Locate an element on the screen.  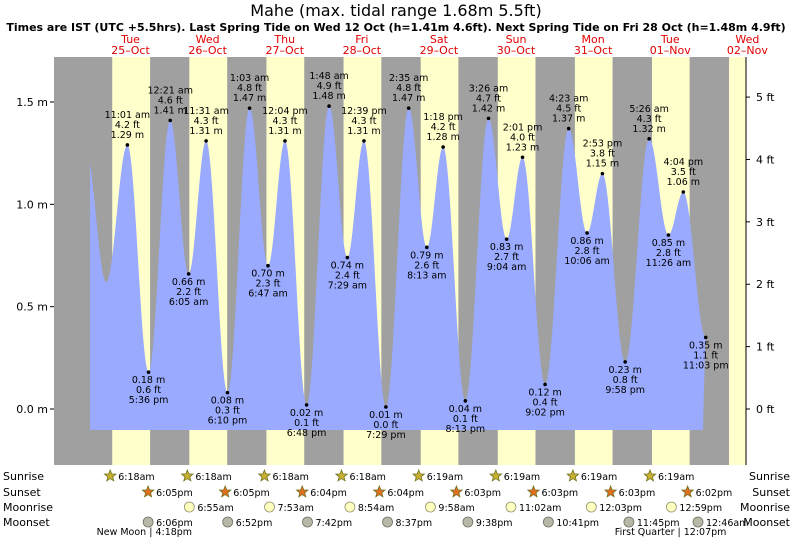
tide-label: 1.41 m is located at coordinates (170, 110).